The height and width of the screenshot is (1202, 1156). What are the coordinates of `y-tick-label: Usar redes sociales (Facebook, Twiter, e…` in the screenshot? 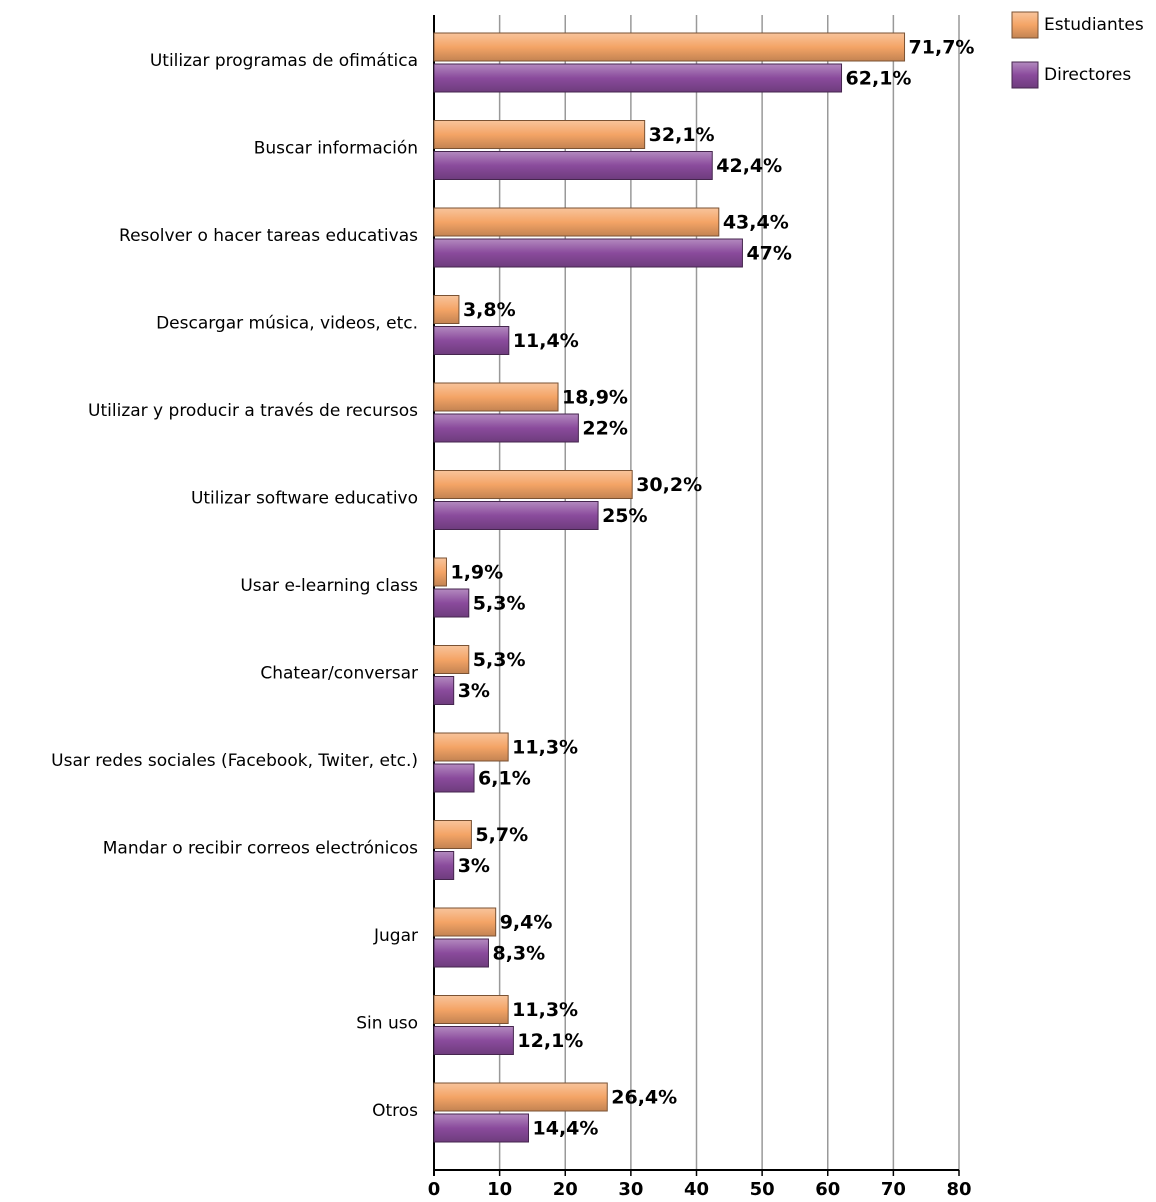 It's located at (234, 761).